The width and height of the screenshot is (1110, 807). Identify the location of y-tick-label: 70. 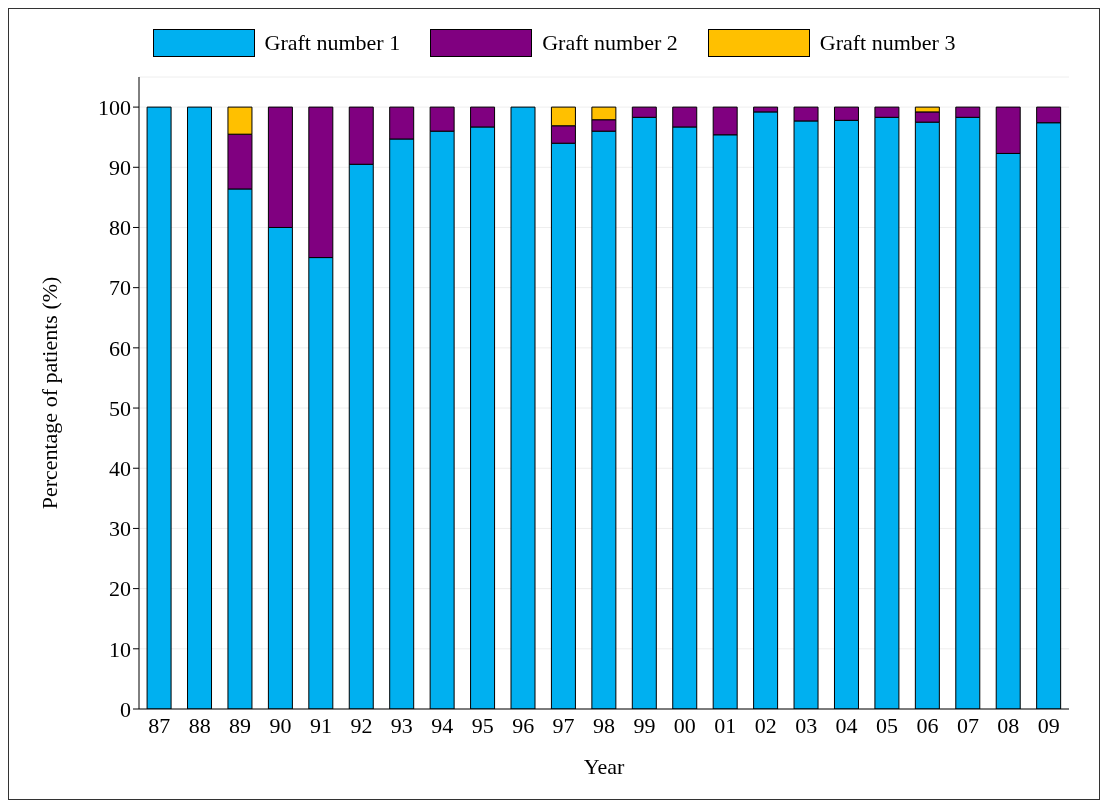
(120, 288).